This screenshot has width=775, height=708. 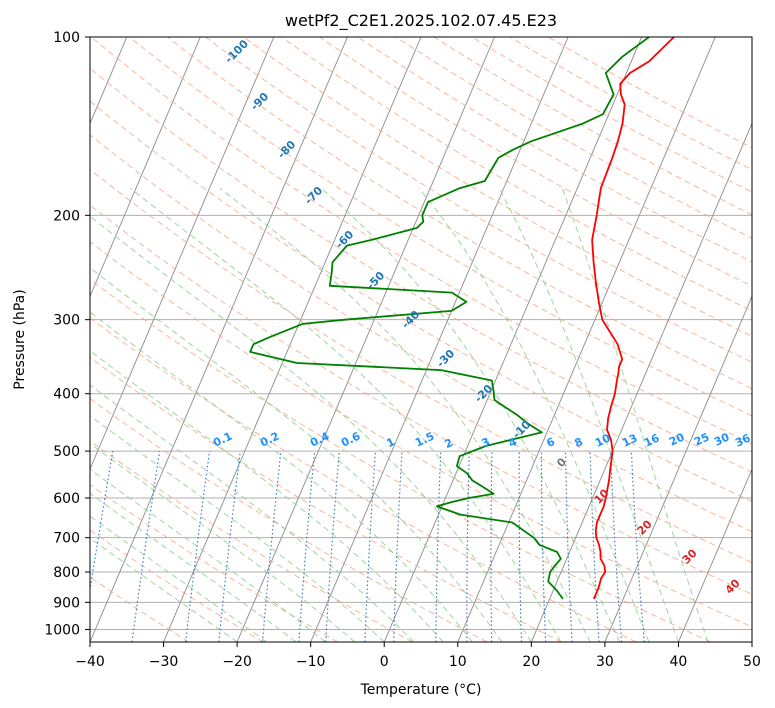 What do you see at coordinates (722, 439) in the screenshot?
I see `mixing-ratio-label: 30` at bounding box center [722, 439].